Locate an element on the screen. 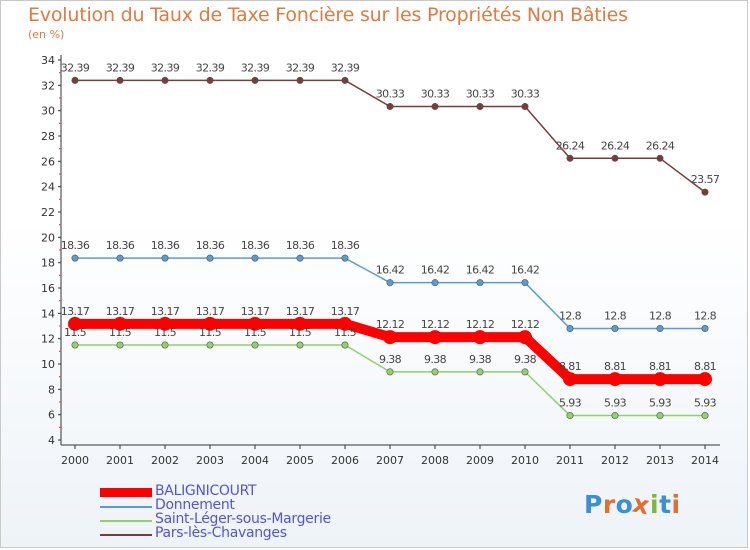 This screenshot has width=750, height=550. y-tick-label: 24 is located at coordinates (48, 187).